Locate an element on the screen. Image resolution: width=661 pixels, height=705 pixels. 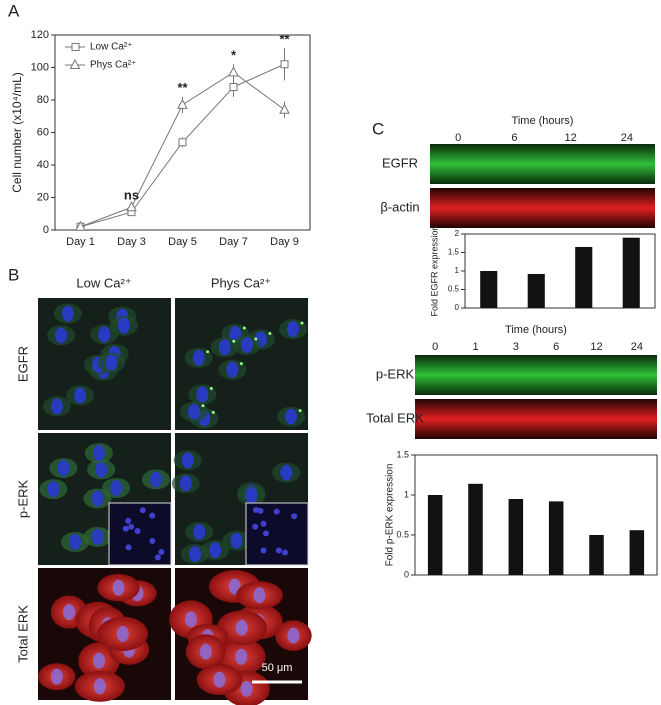
x-tick-label: Day 3 is located at coordinates (131, 242).